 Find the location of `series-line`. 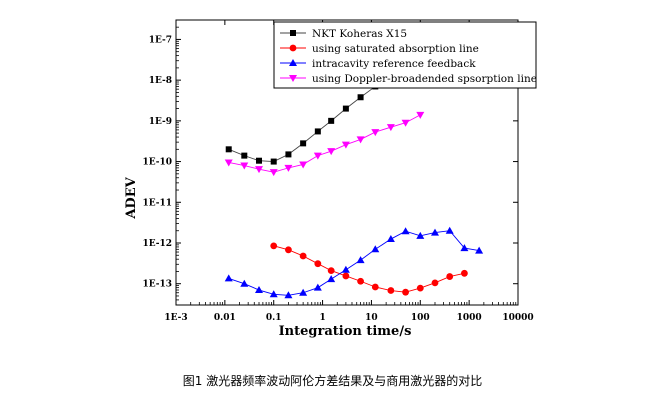

series-line is located at coordinates (354, 263).